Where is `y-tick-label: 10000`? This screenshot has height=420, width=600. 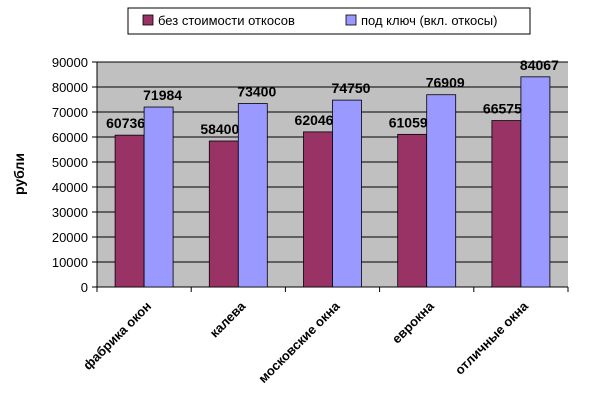
y-tick-label: 10000 is located at coordinates (70, 262).